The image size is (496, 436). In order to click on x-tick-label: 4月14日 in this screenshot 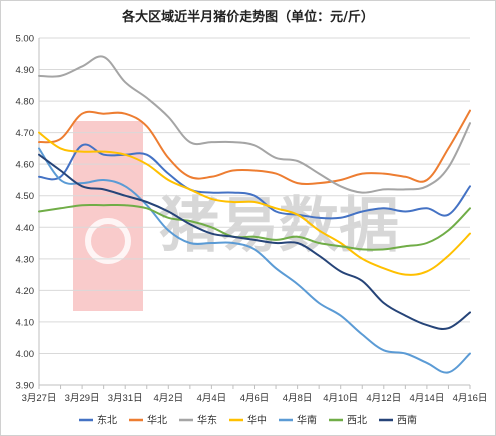, I will do `click(426, 398)`.